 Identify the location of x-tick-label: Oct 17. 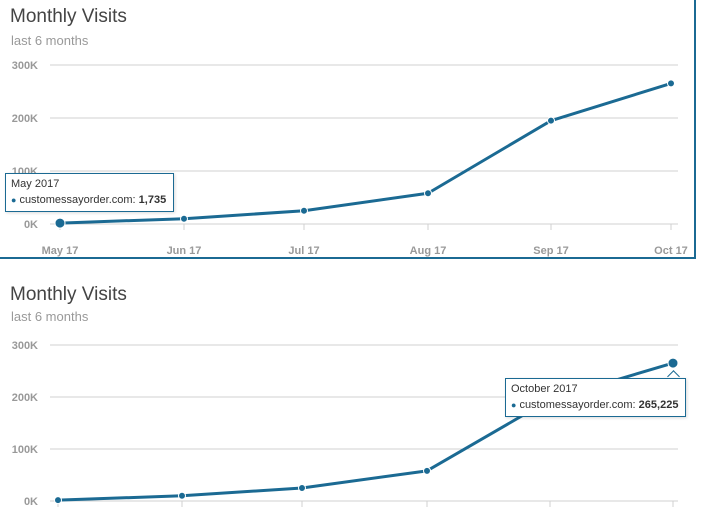
(671, 251).